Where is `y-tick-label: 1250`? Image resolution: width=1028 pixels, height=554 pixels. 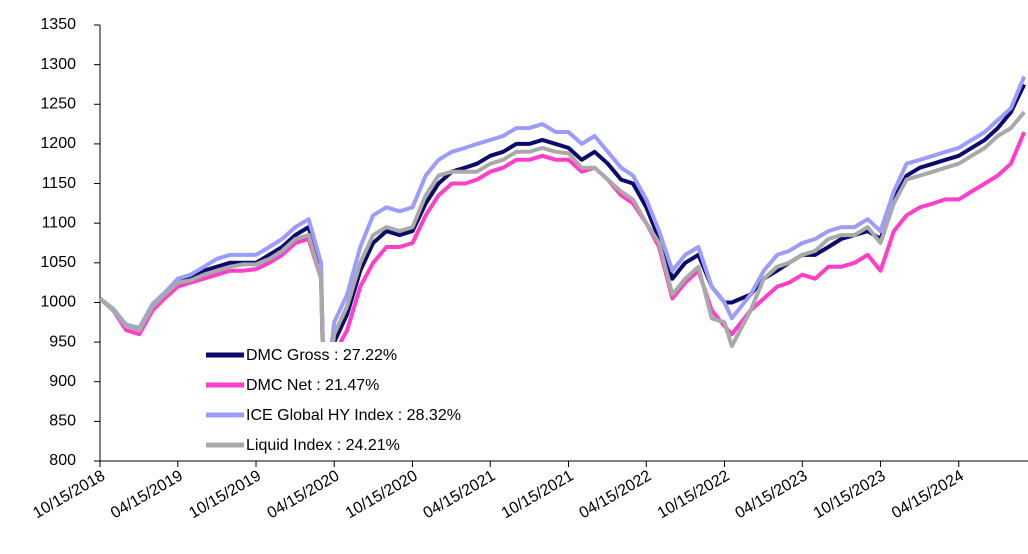
y-tick-label: 1250 is located at coordinates (58, 103).